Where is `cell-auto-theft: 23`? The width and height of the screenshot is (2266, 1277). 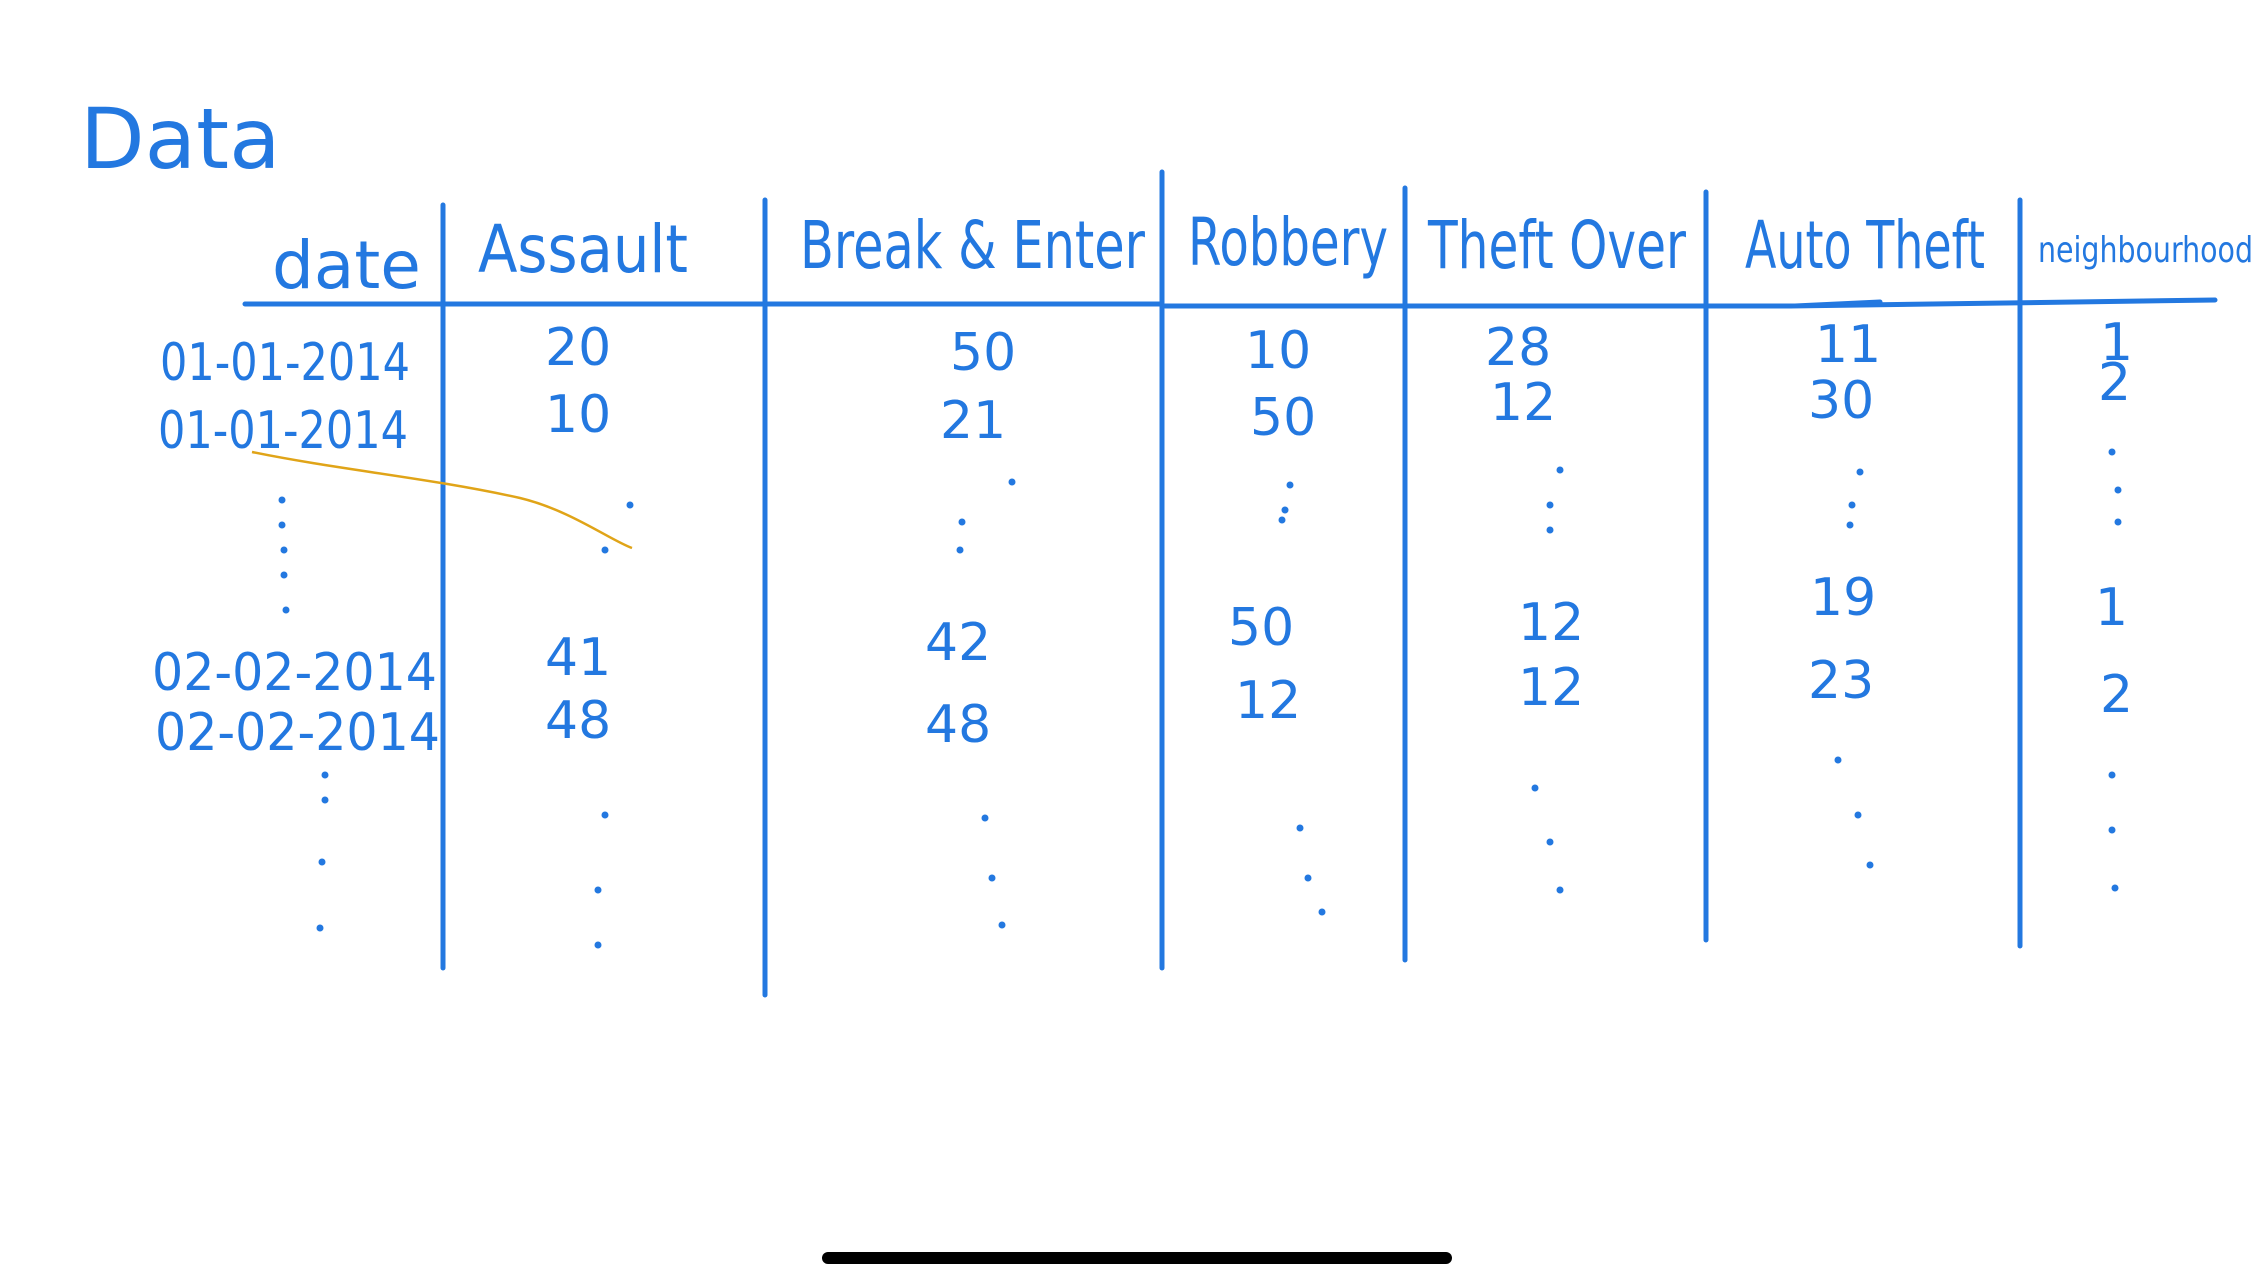
cell-auto-theft: 23 is located at coordinates (1841, 681).